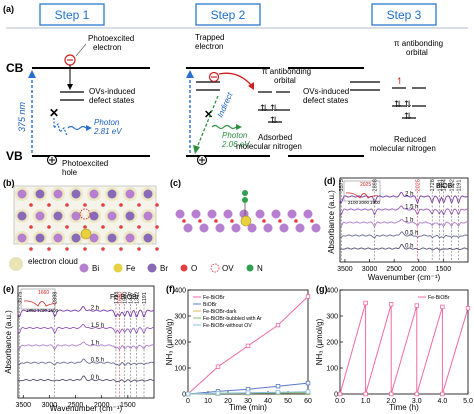  I want to click on panel-e-ylabel: Absorbance (a.u.), so click(8, 342).